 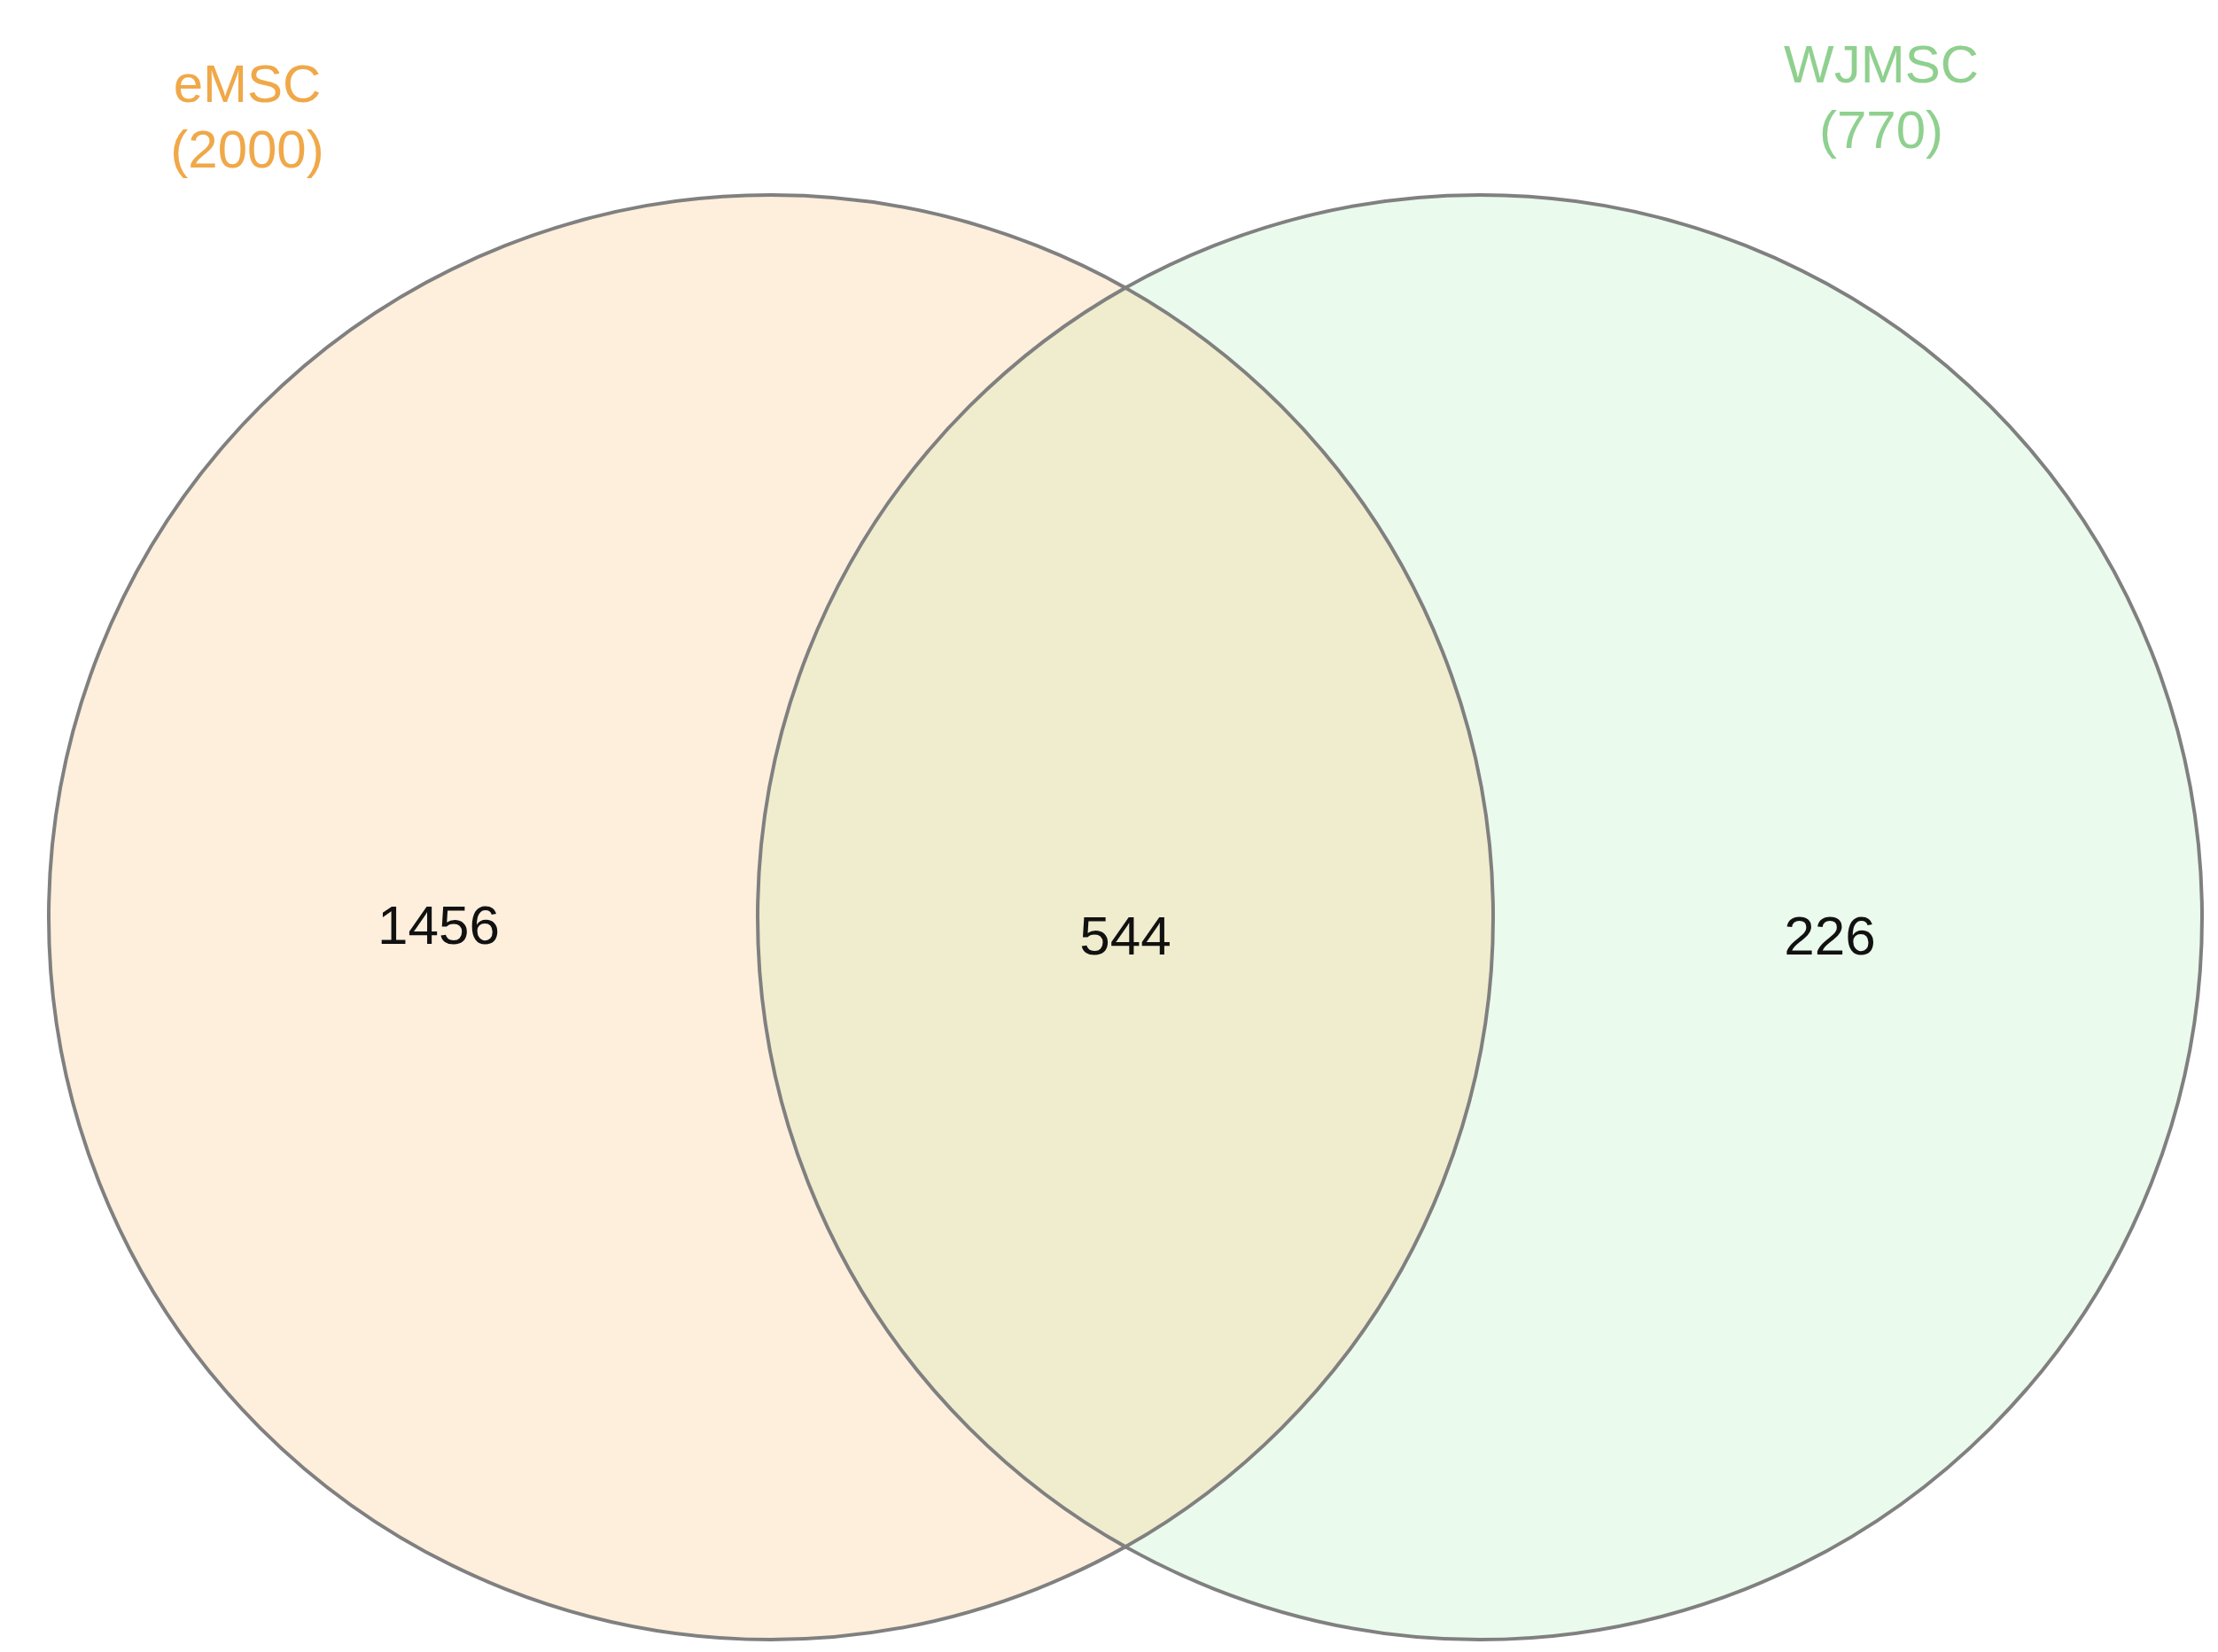 What do you see at coordinates (1125, 935) in the screenshot?
I see `data-label: 544` at bounding box center [1125, 935].